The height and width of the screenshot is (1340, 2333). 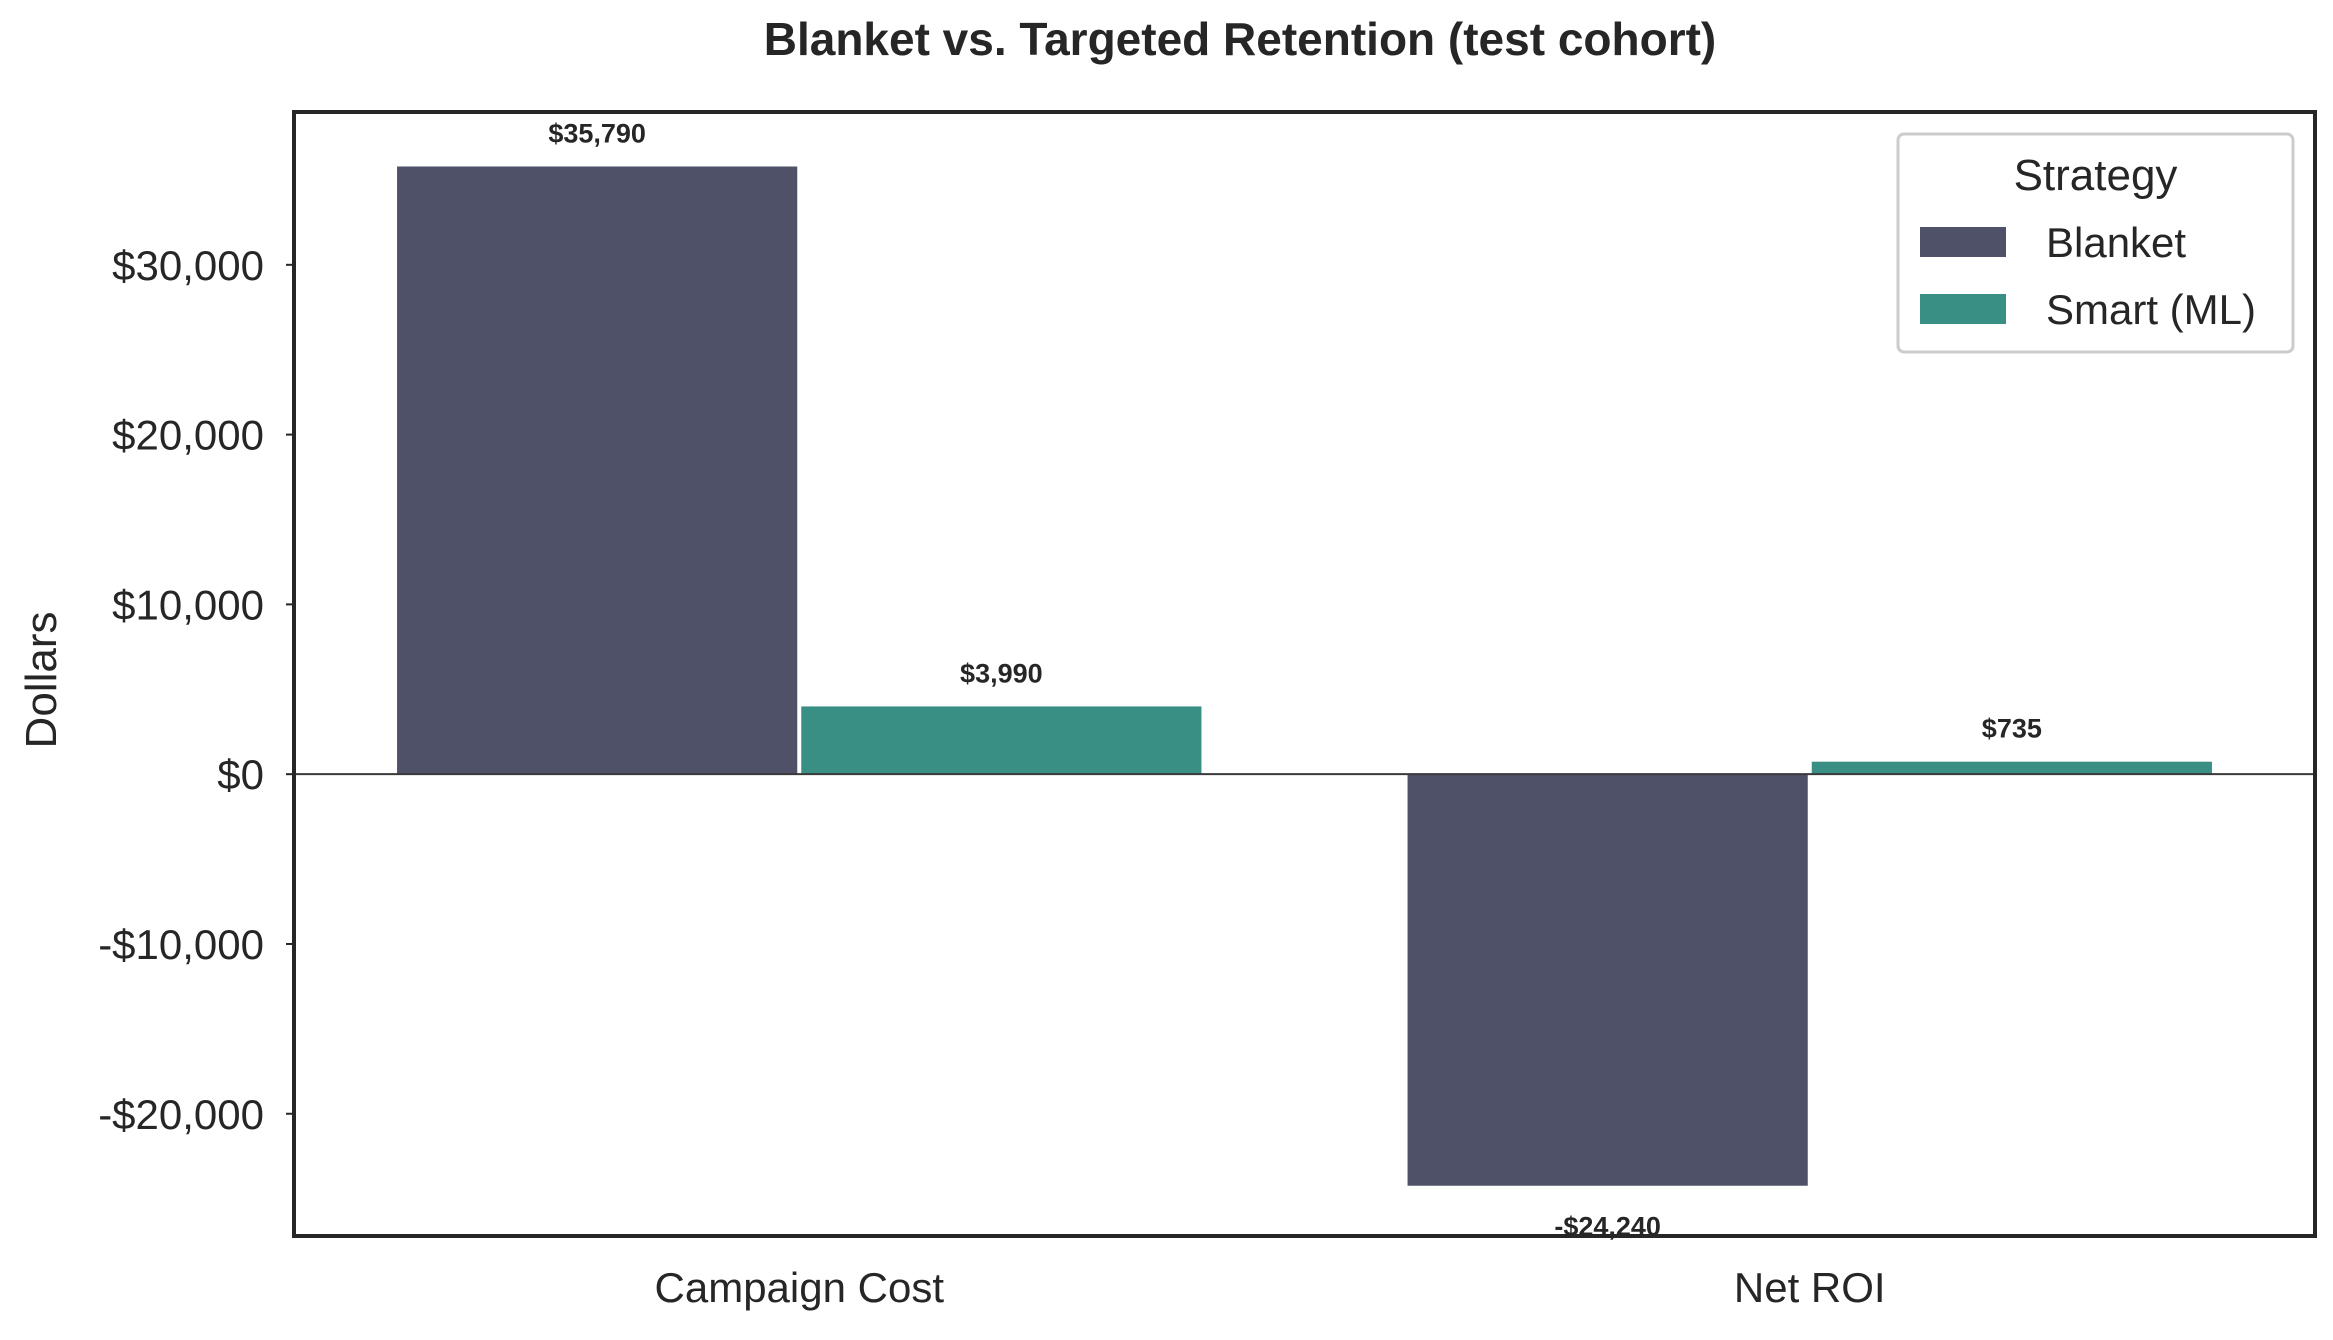 I want to click on data-label: $3,990, so click(x=1001, y=673).